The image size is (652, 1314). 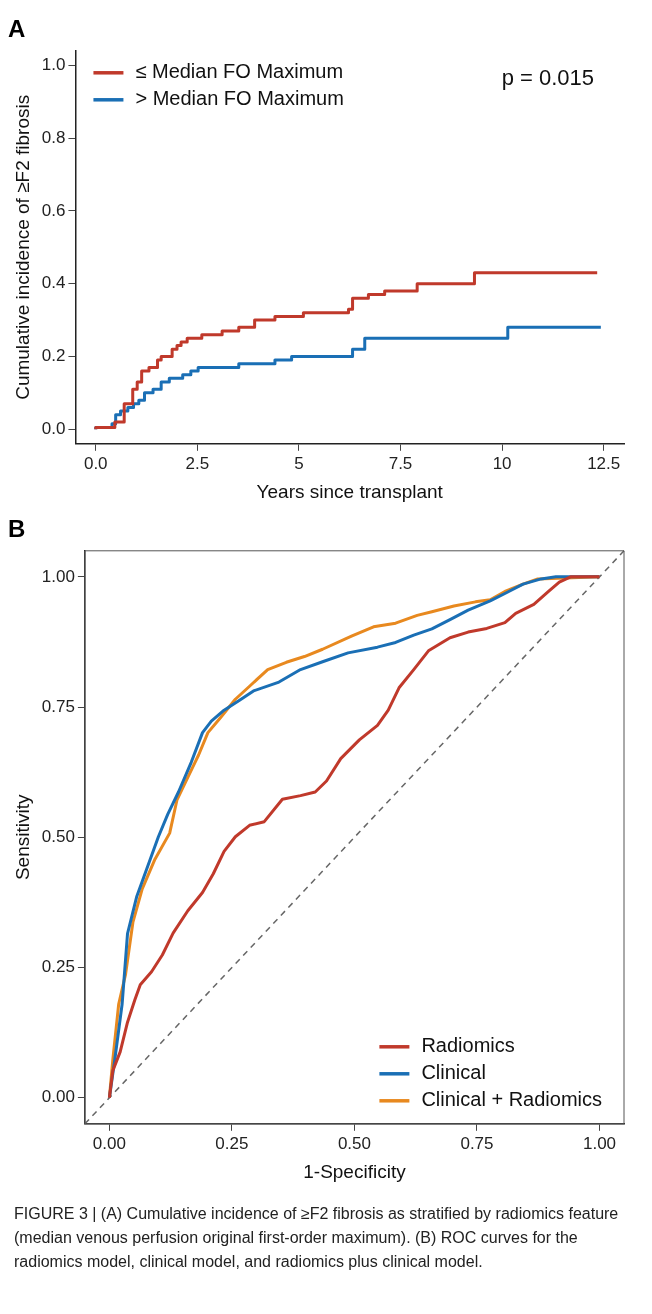 What do you see at coordinates (58, 576) in the screenshot?
I see `y-tick-label: 1.00` at bounding box center [58, 576].